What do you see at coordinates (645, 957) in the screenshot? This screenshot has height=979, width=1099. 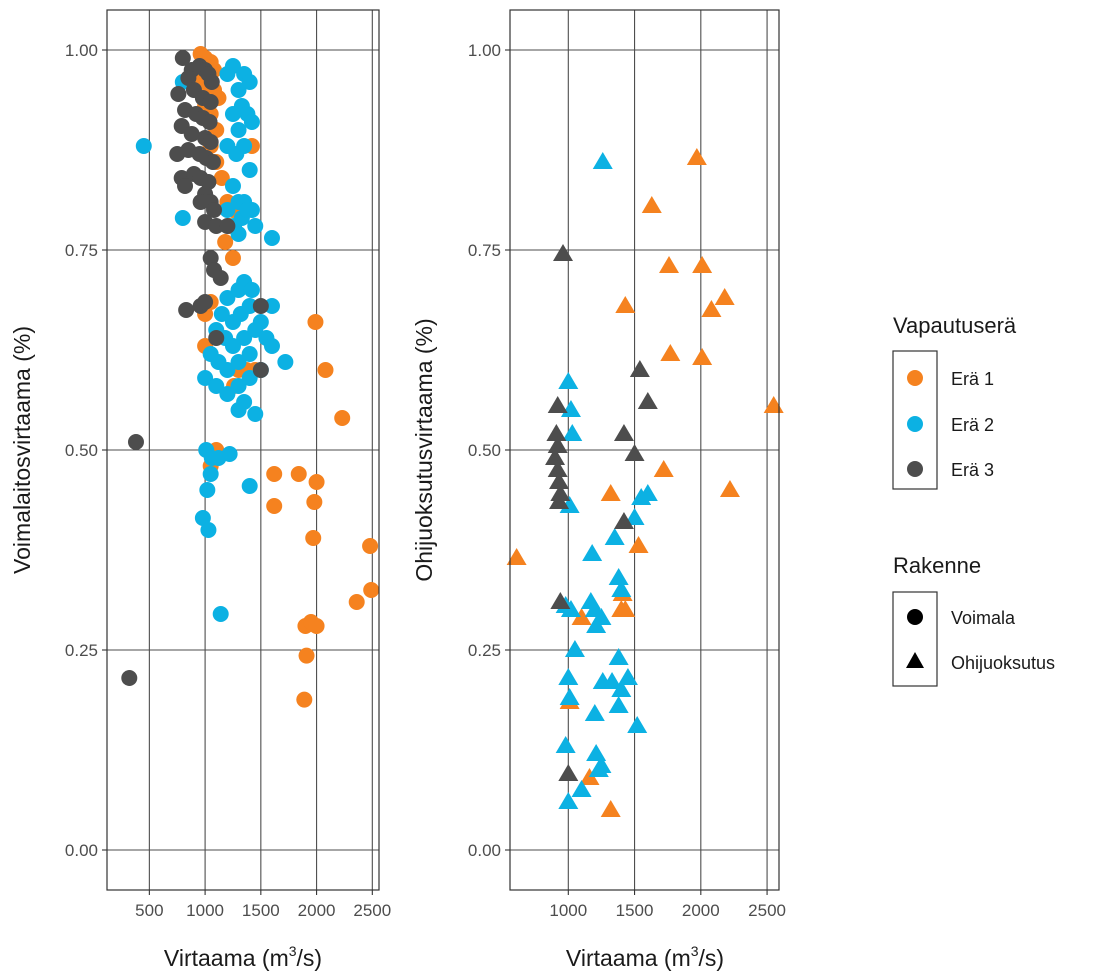 I see `right-x-axis-title: Virtaama (m3/s)` at bounding box center [645, 957].